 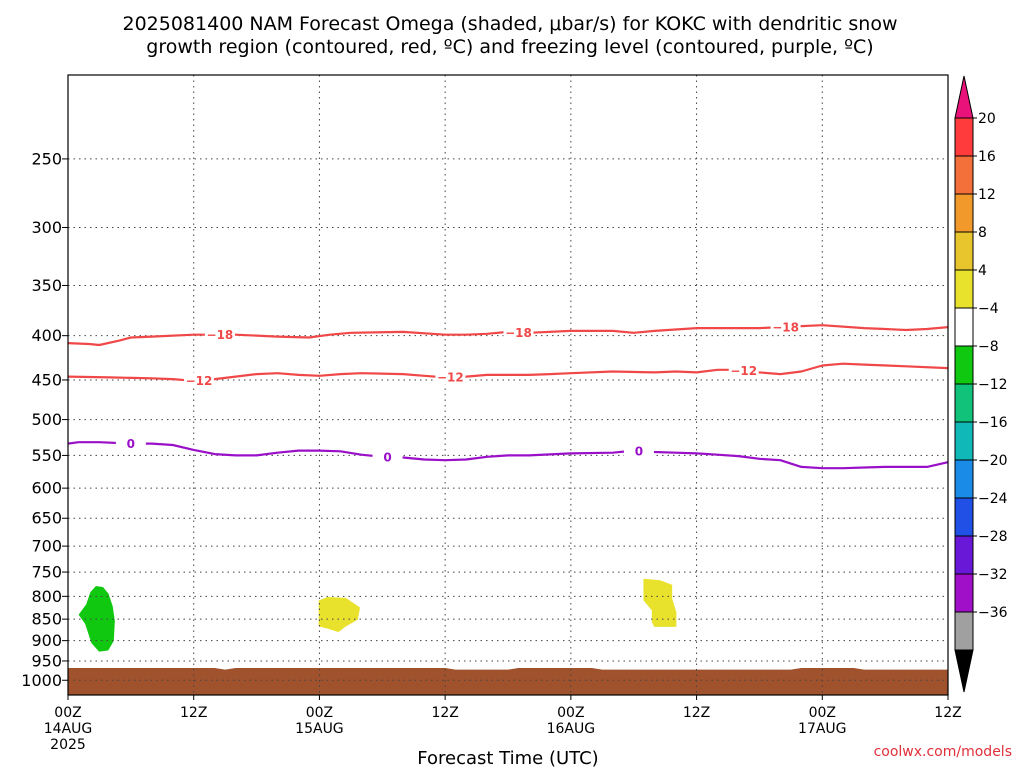 I want to click on colorbar-label-4: 8, so click(x=982, y=233).